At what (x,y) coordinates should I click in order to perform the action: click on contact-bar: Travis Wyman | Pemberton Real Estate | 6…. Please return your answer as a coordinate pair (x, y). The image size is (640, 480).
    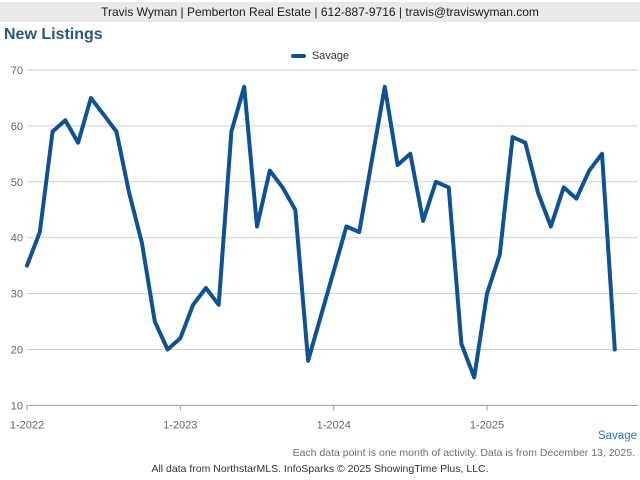
    Looking at the image, I should click on (320, 12).